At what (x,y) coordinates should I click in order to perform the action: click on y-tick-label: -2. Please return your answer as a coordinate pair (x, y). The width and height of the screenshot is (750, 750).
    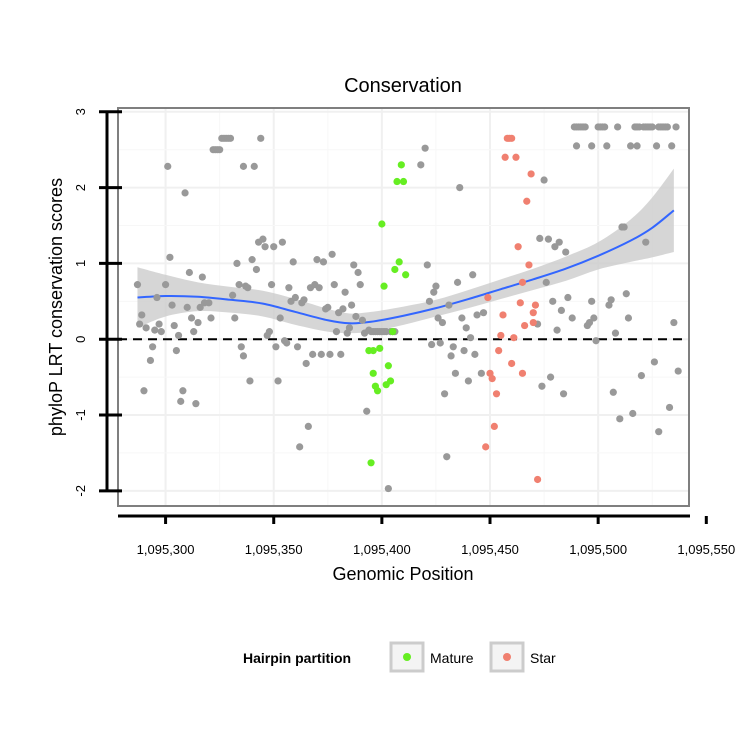
    Looking at the image, I should click on (80, 491).